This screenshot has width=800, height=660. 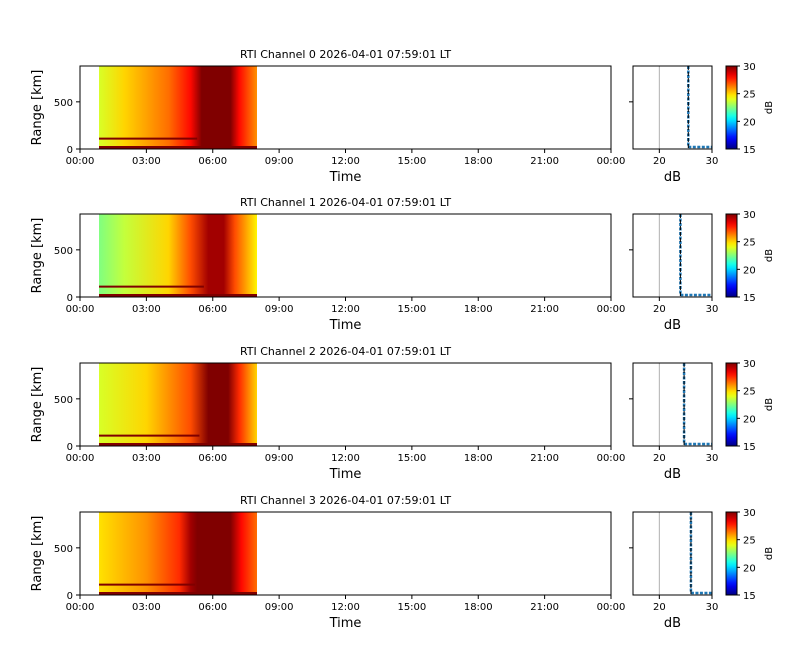 What do you see at coordinates (345, 202) in the screenshot?
I see `panel-title: RTI Channel 1 2026-04-01 07:59:01 LT` at bounding box center [345, 202].